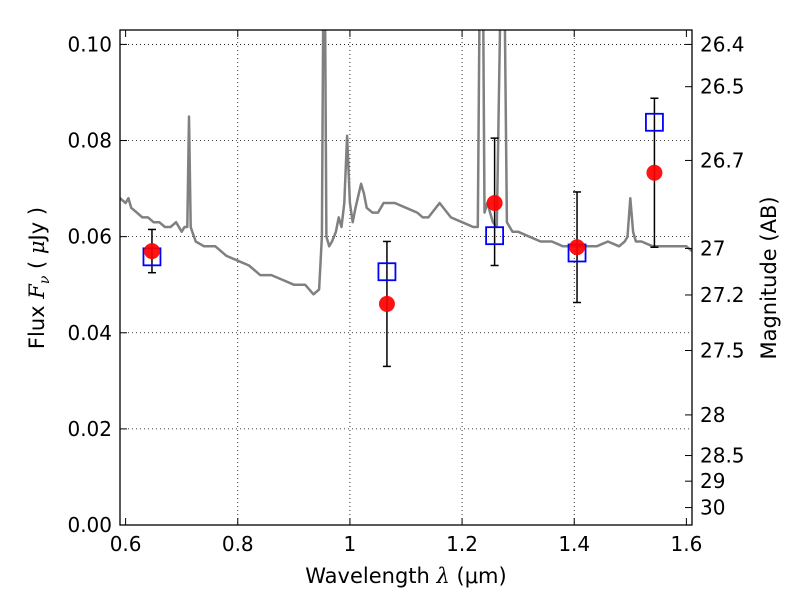  Describe the element at coordinates (722, 160) in the screenshot. I see `y2-tick-label: 26.7` at that location.